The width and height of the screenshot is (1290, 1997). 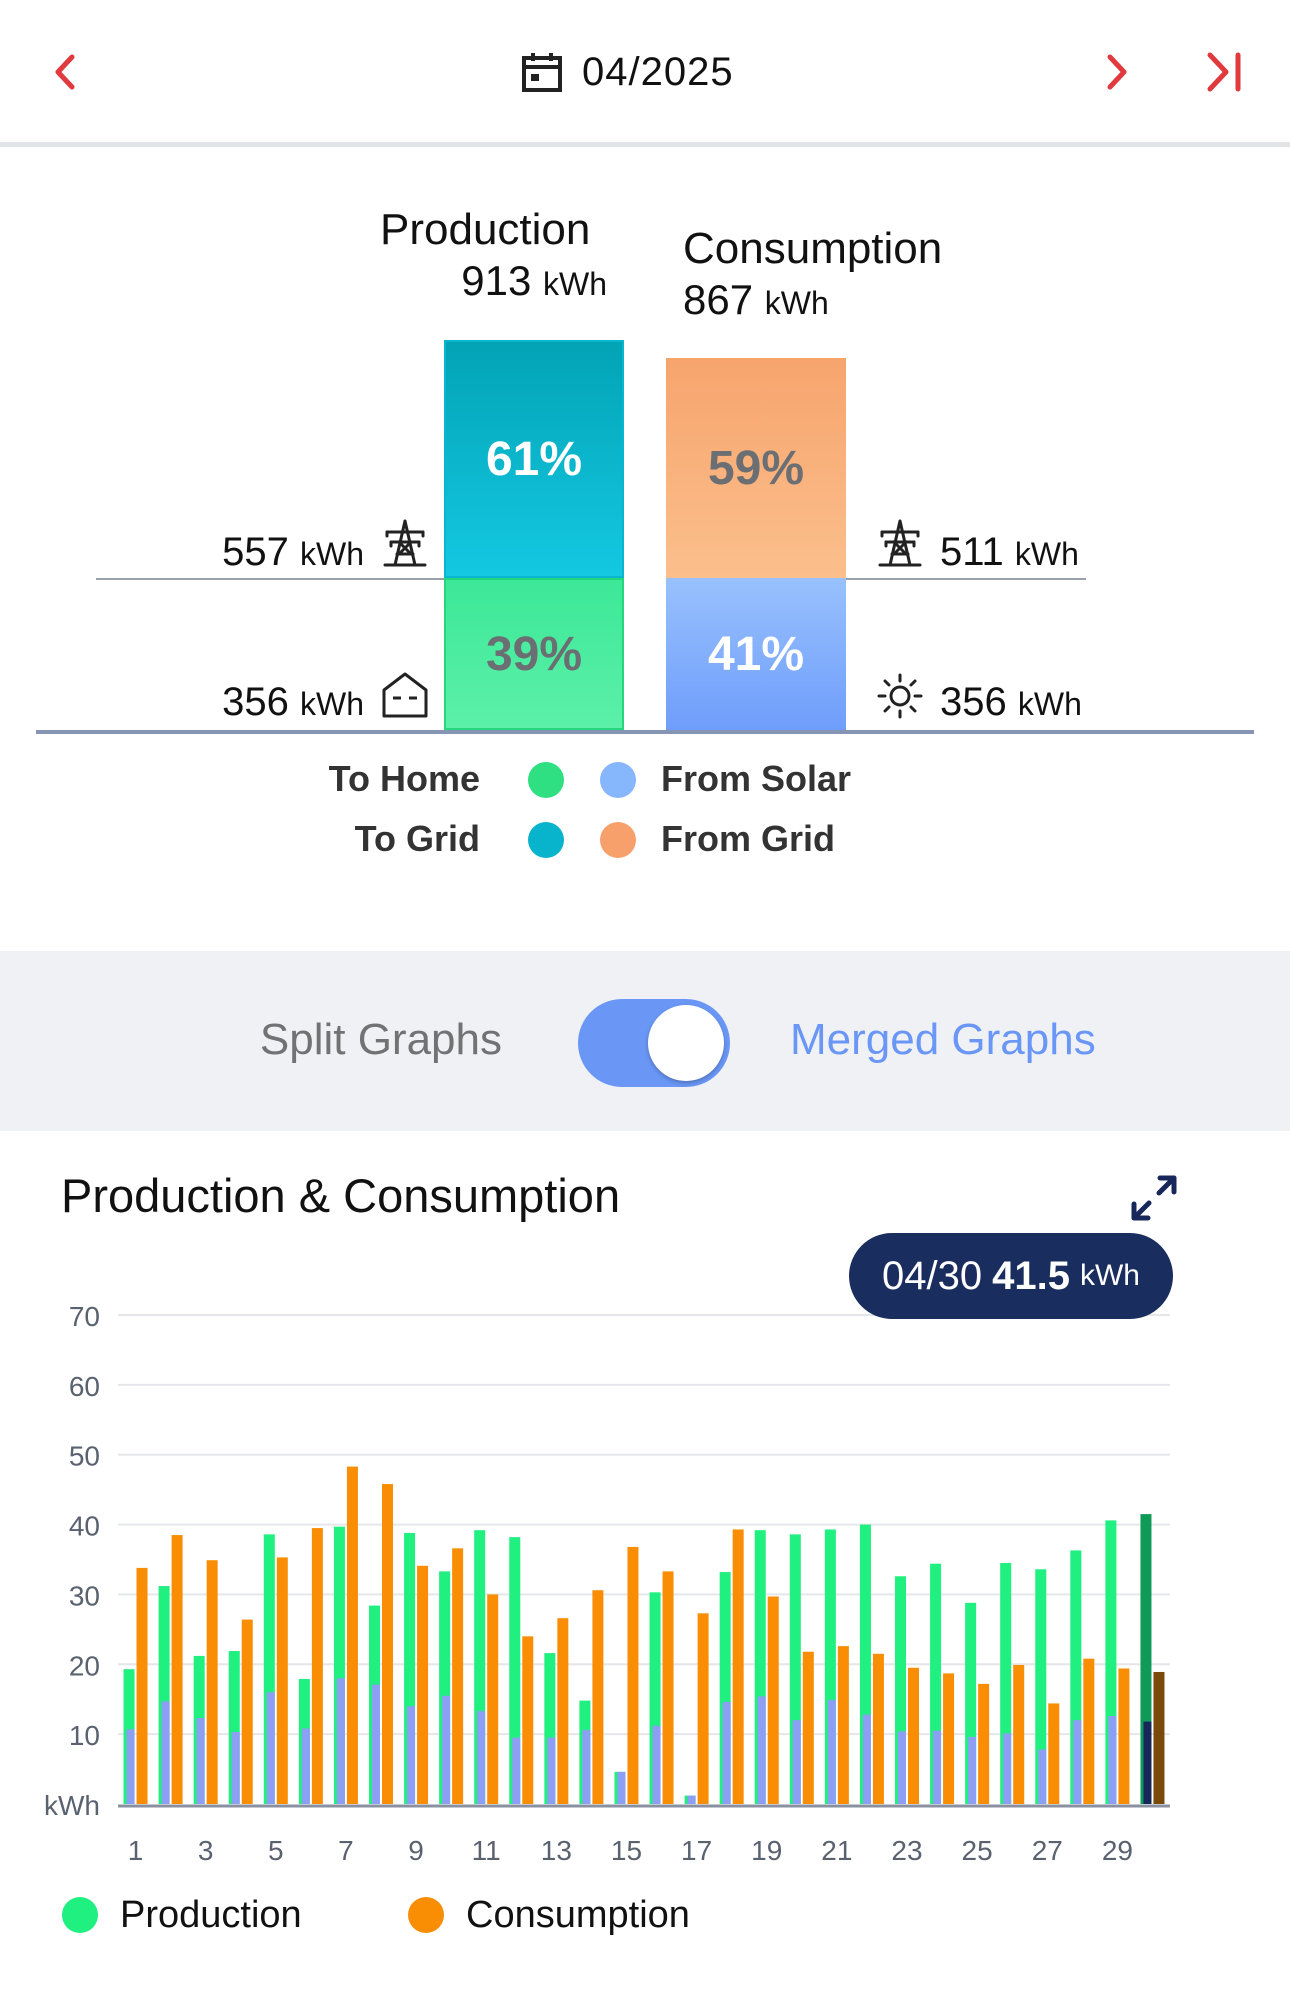 I want to click on next-month-button, so click(x=1116, y=72).